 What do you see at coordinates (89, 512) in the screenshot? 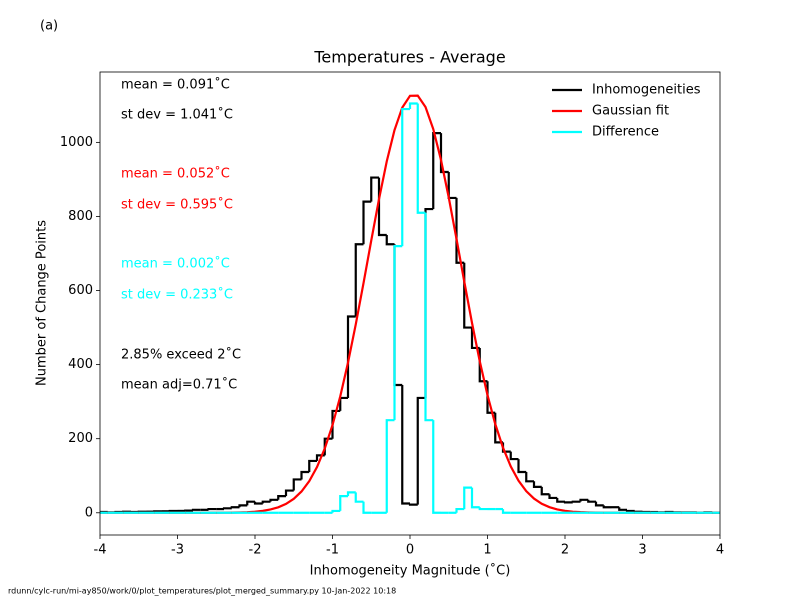
I see `y-tick-label: 0` at bounding box center [89, 512].